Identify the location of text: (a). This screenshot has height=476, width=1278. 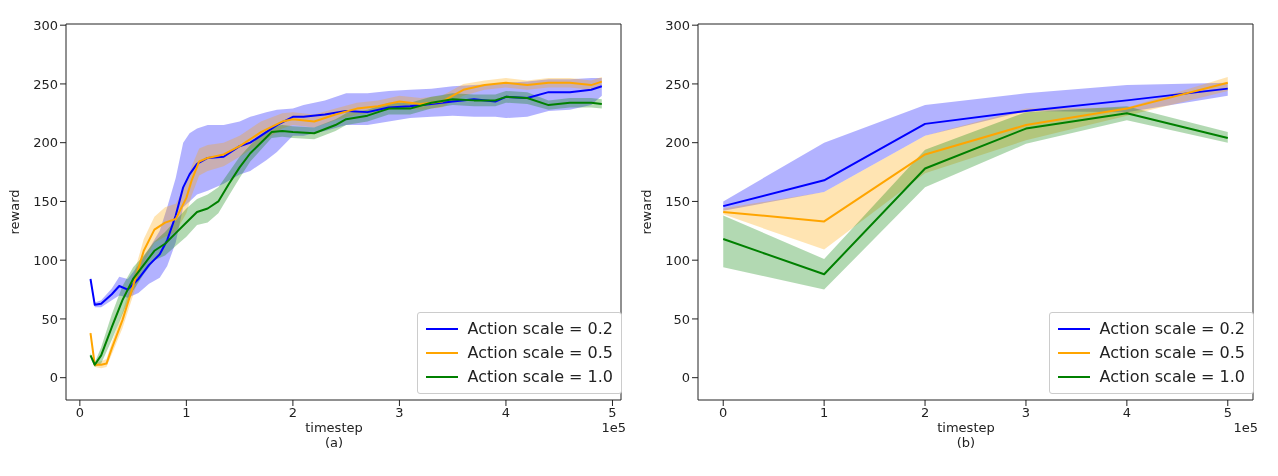
(334, 442).